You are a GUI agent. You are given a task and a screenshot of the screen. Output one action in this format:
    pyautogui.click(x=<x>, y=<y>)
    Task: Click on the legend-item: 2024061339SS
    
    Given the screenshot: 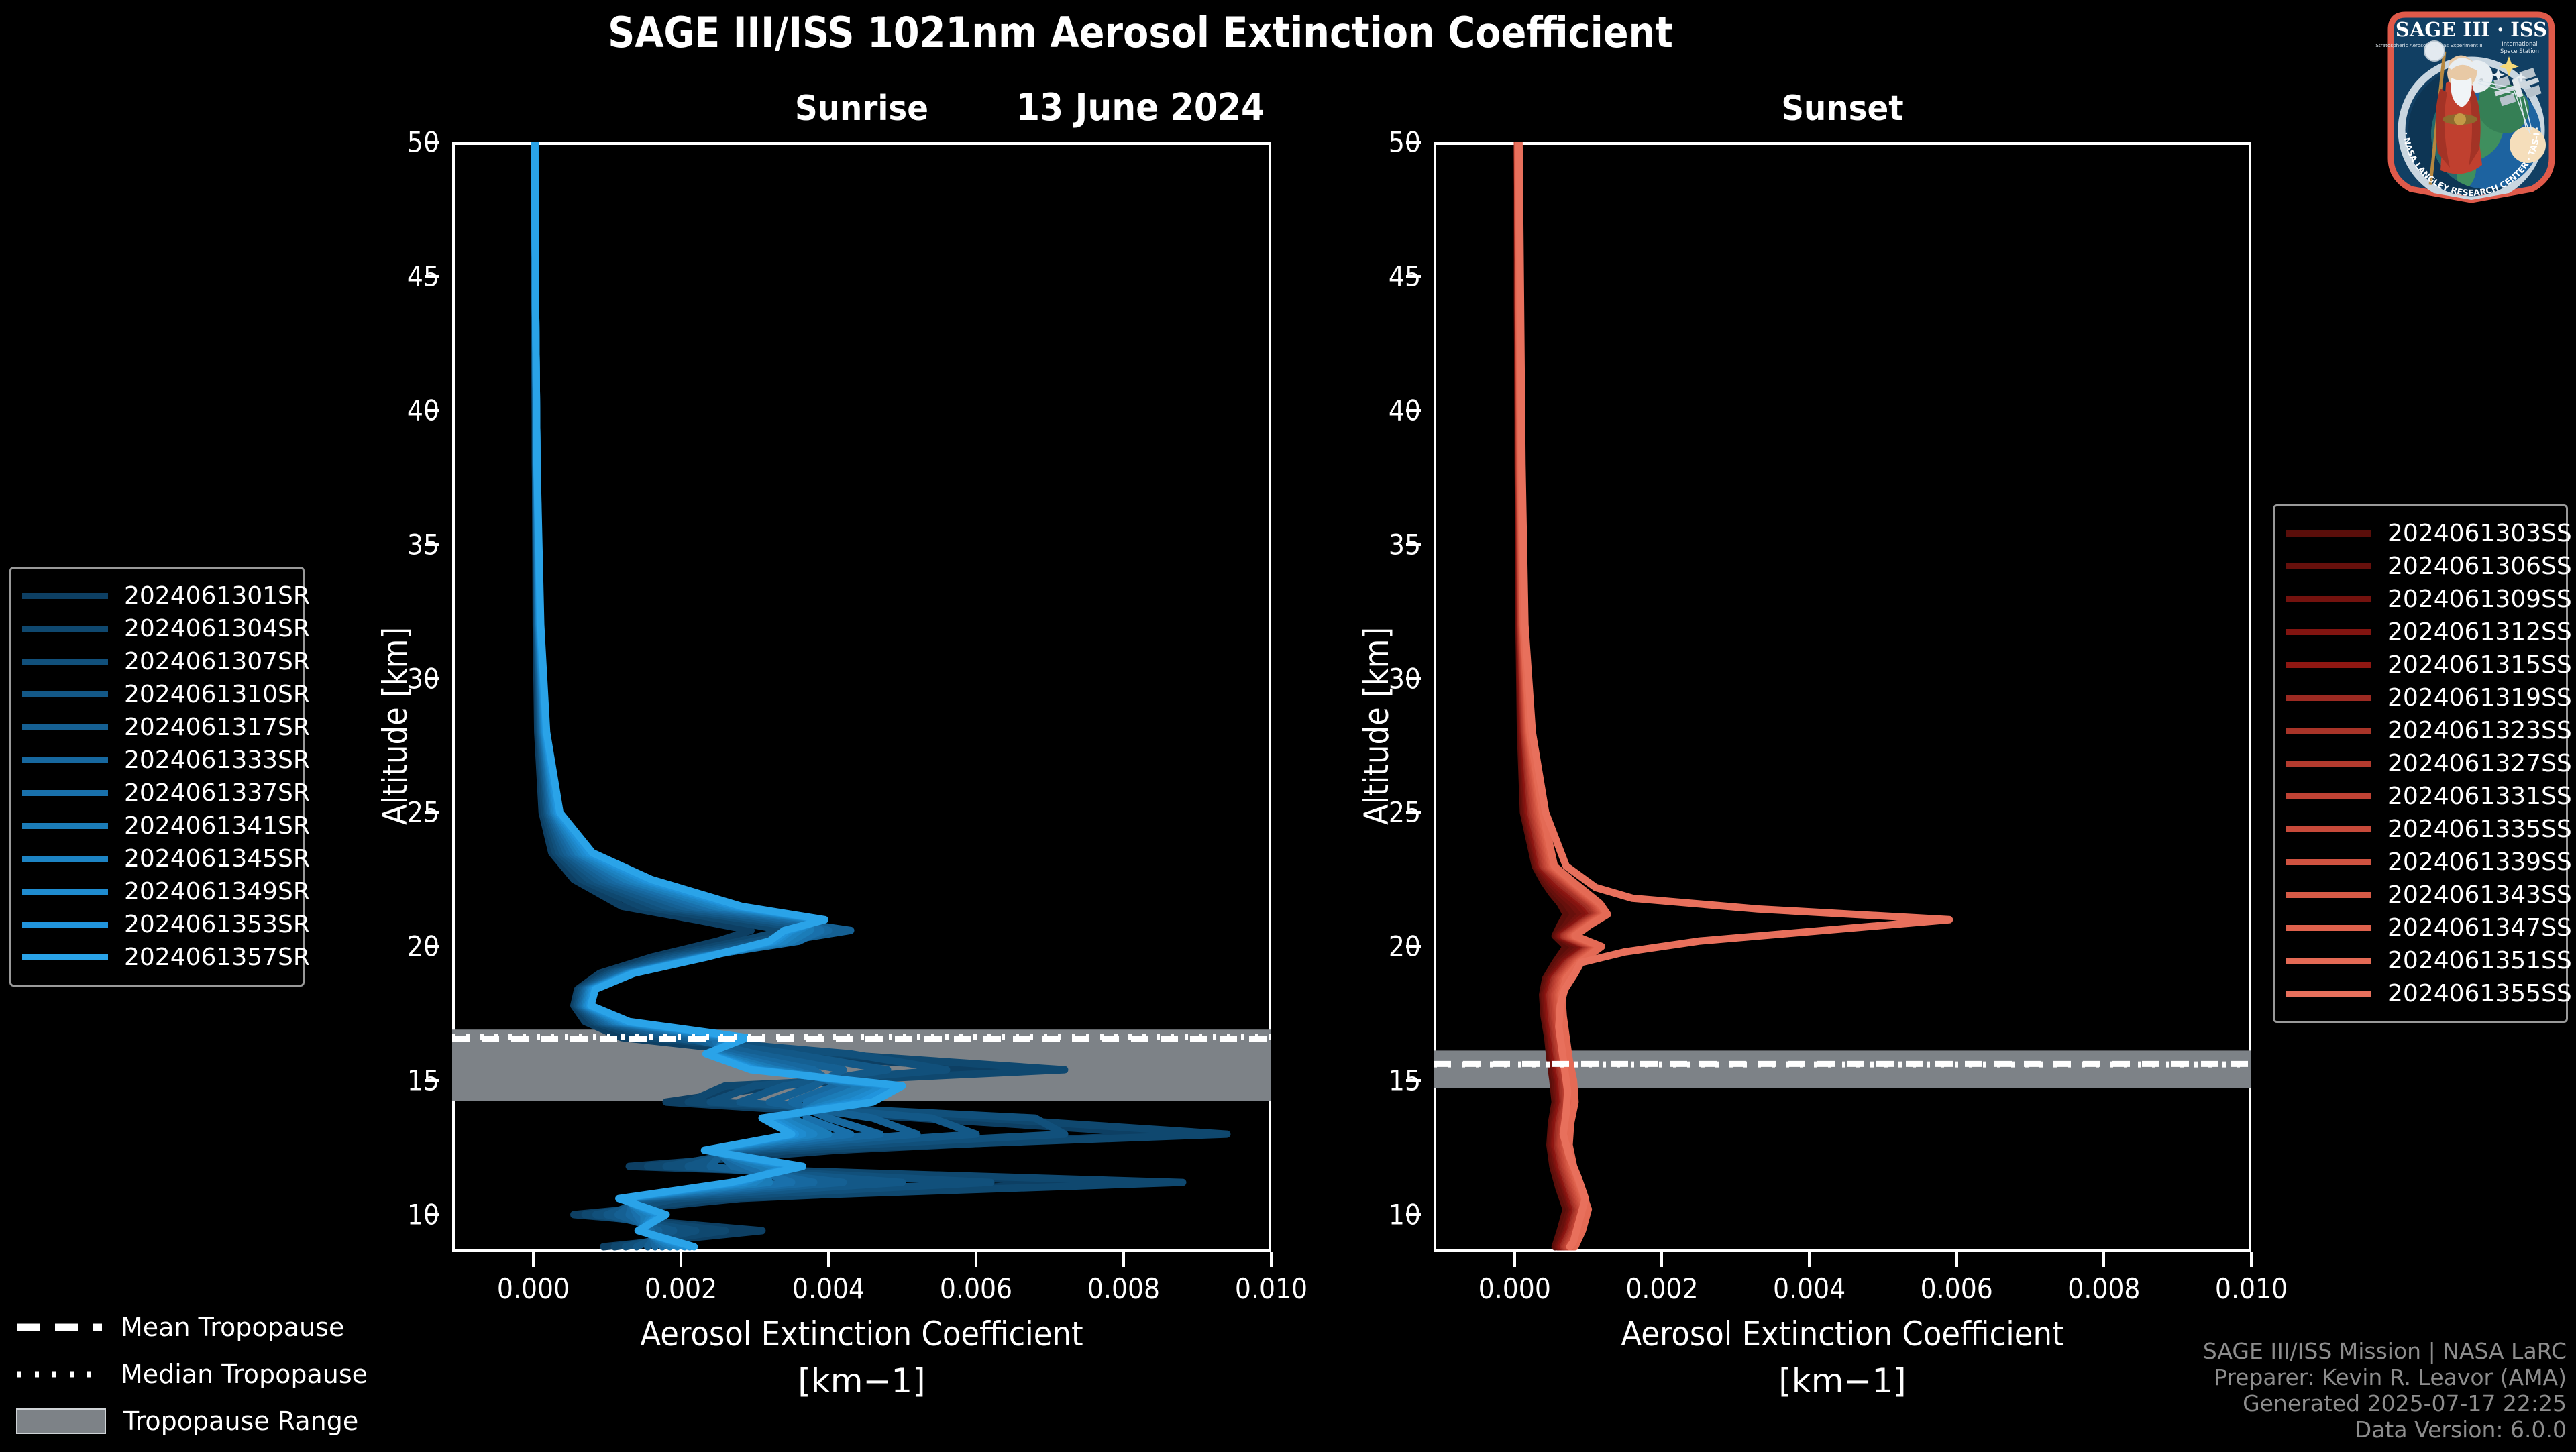 What is the action you would take?
    pyautogui.click(x=2429, y=862)
    